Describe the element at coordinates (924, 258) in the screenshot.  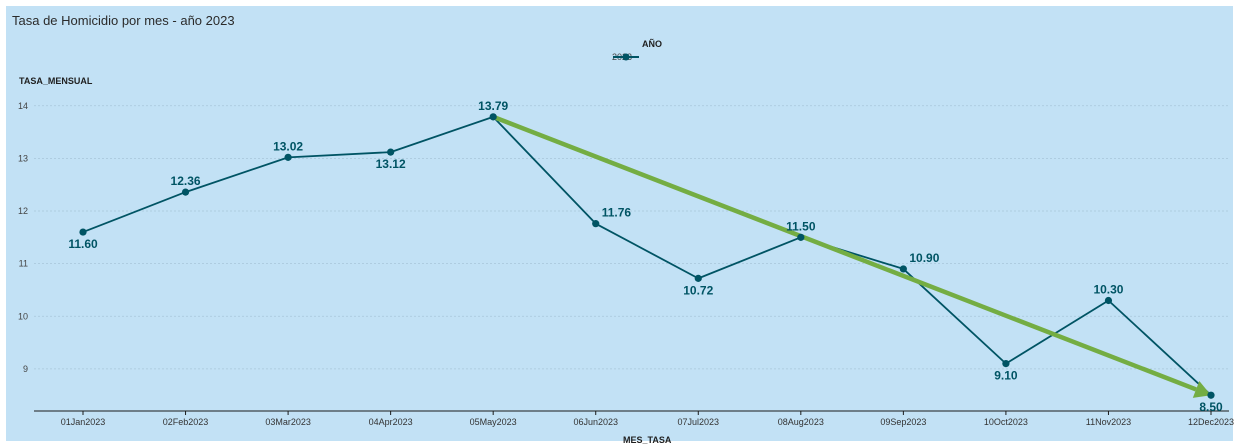
I see `data-label: 10.90` at that location.